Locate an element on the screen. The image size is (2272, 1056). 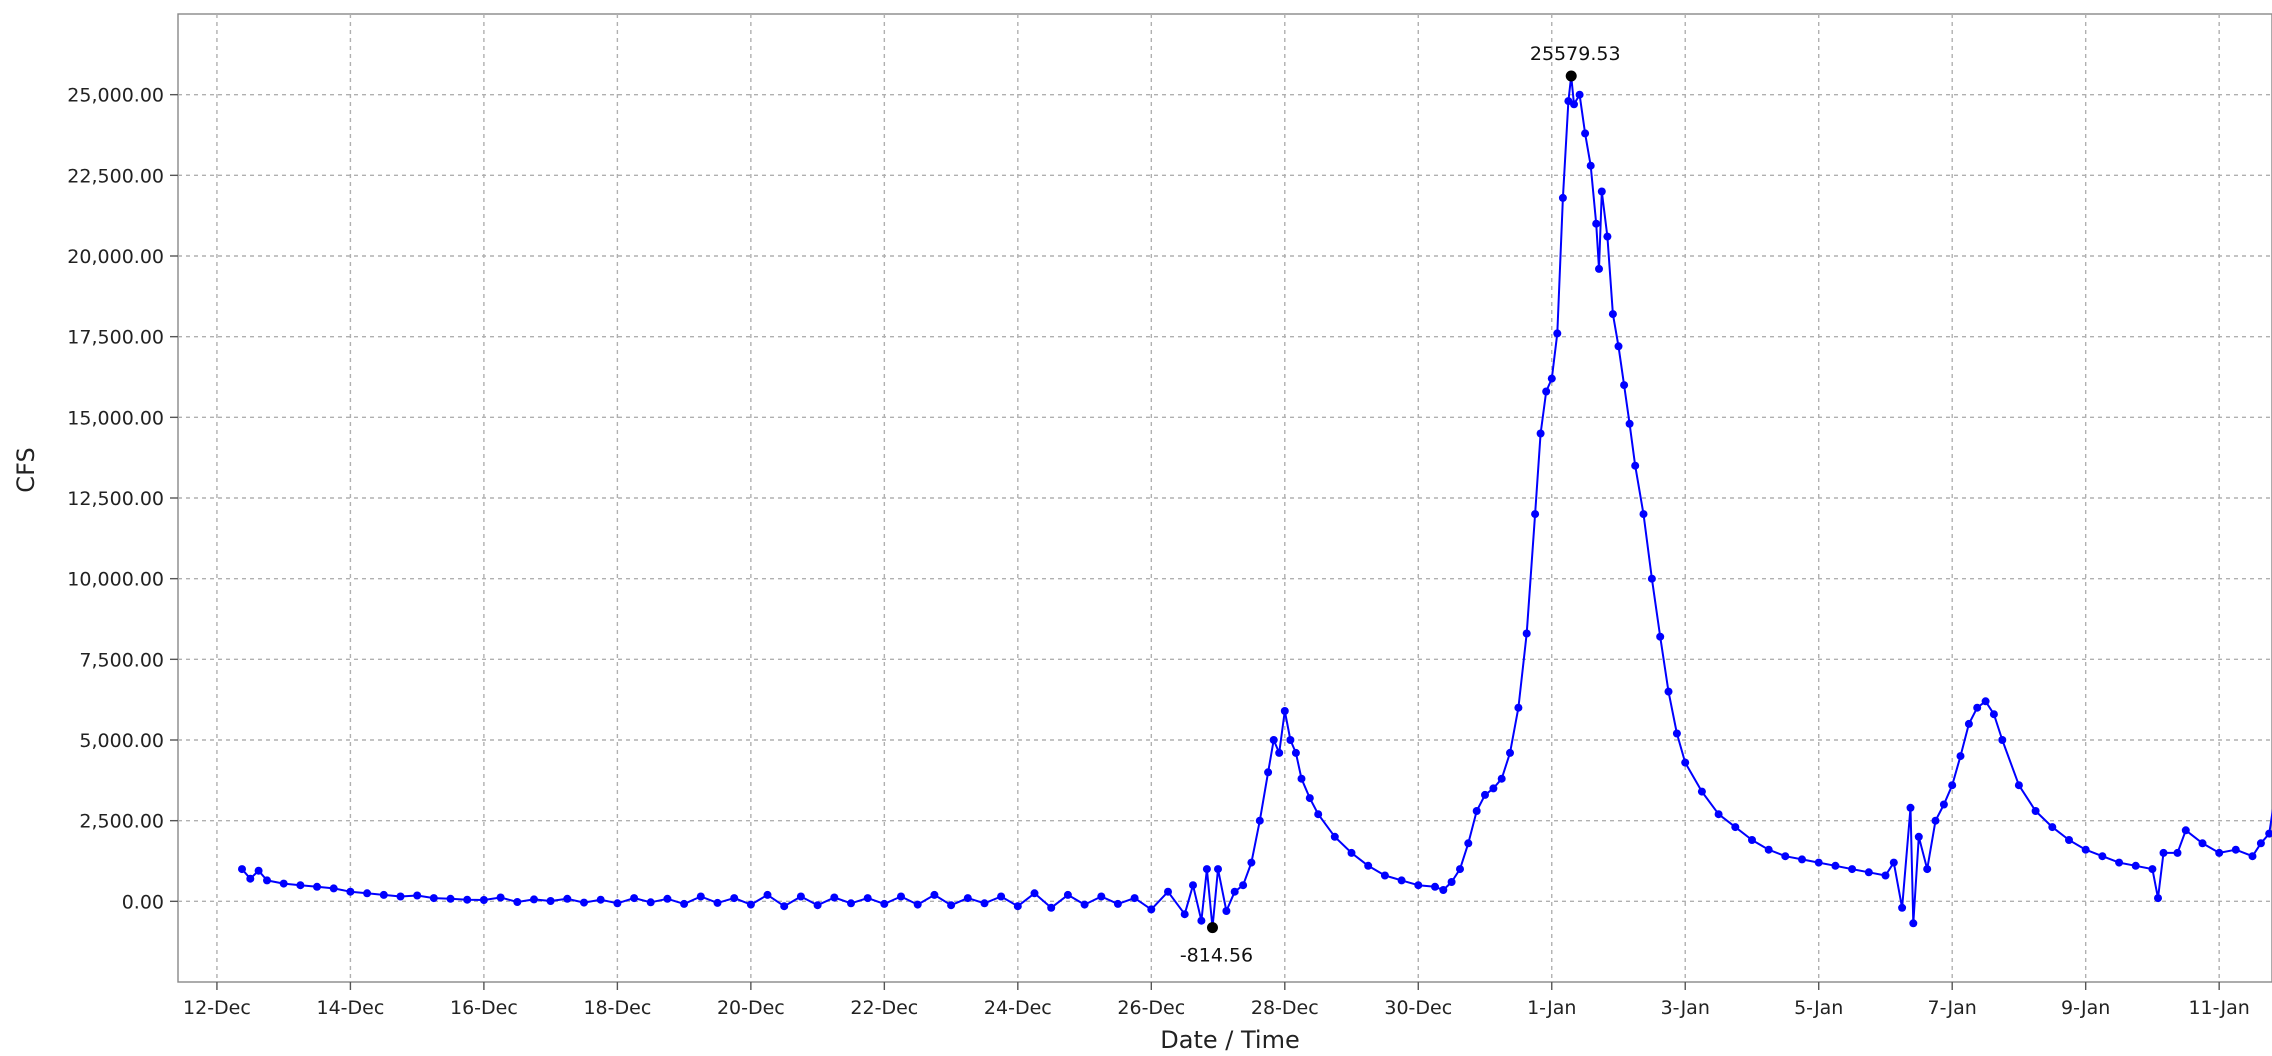
y-tick-label: 10,000.00 is located at coordinates (115, 580).